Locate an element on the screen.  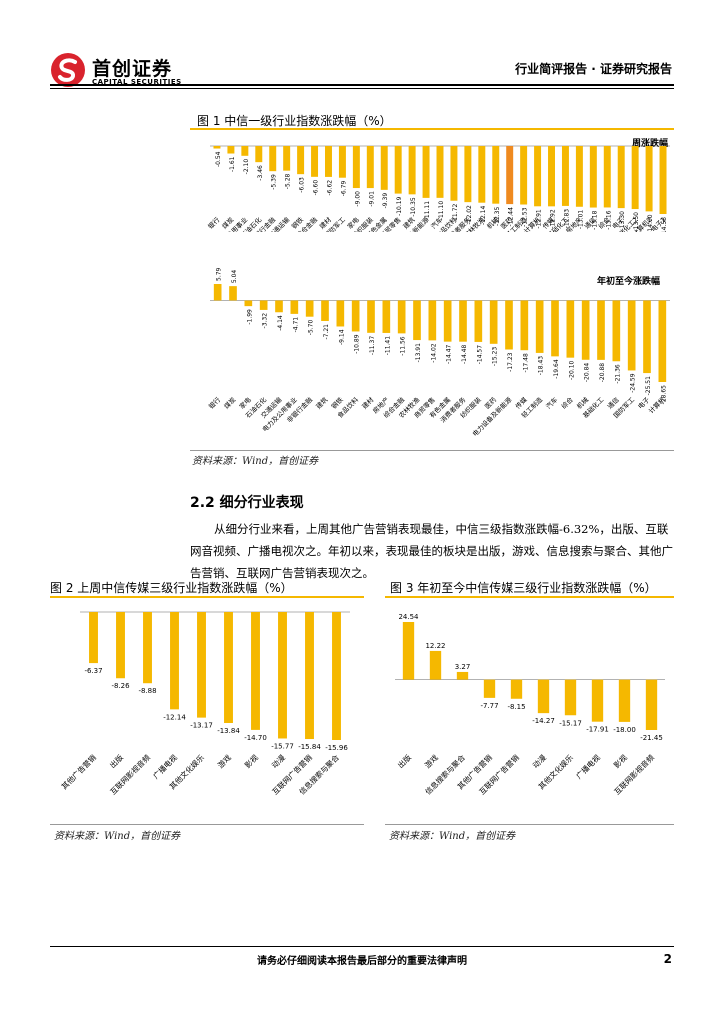
data-label: 5.04 is located at coordinates (234, 277).